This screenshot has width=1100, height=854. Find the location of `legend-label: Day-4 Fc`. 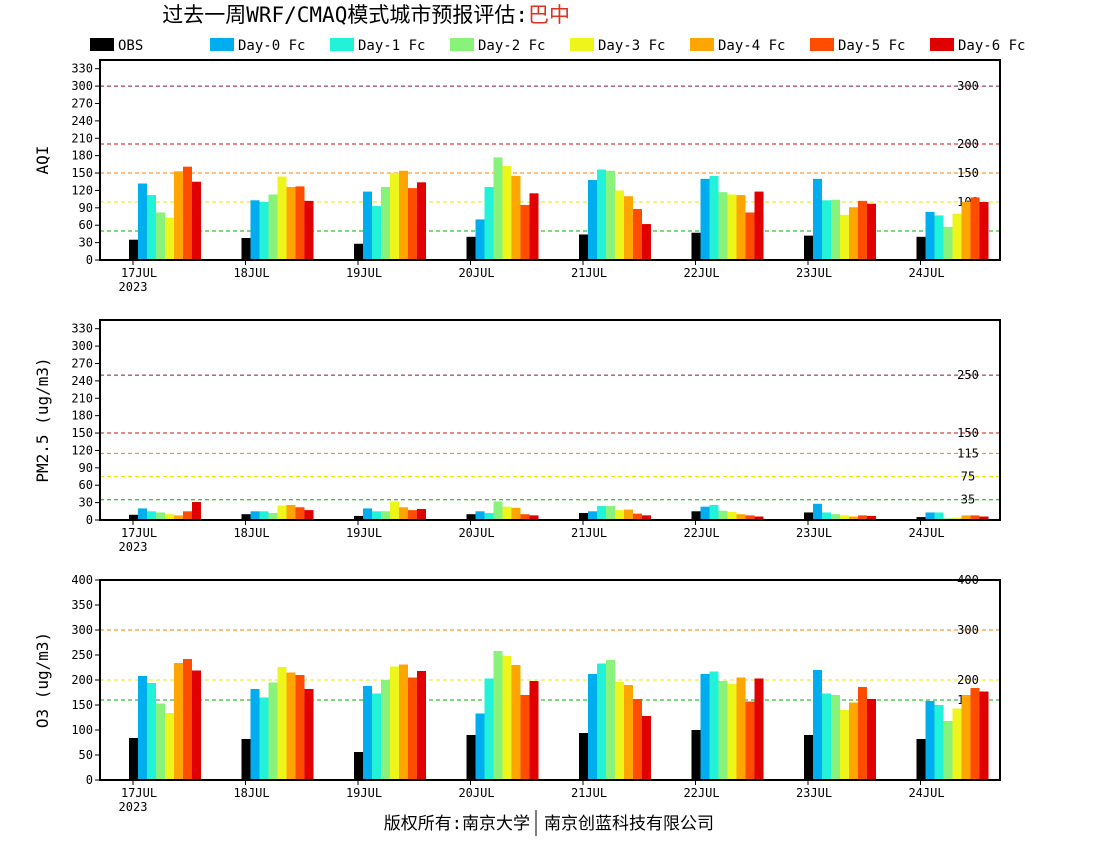

legend-label: Day-4 Fc is located at coordinates (751, 46).